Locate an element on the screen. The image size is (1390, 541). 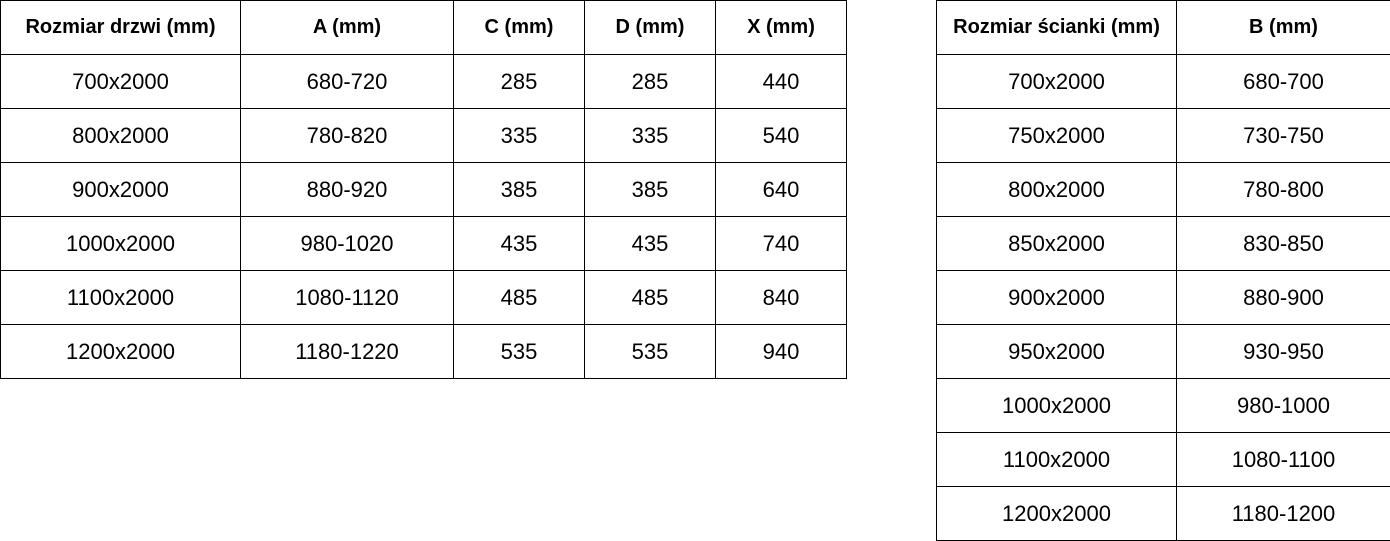
table-row: 900x2000 880-920 385 385 640 is located at coordinates (423, 189).